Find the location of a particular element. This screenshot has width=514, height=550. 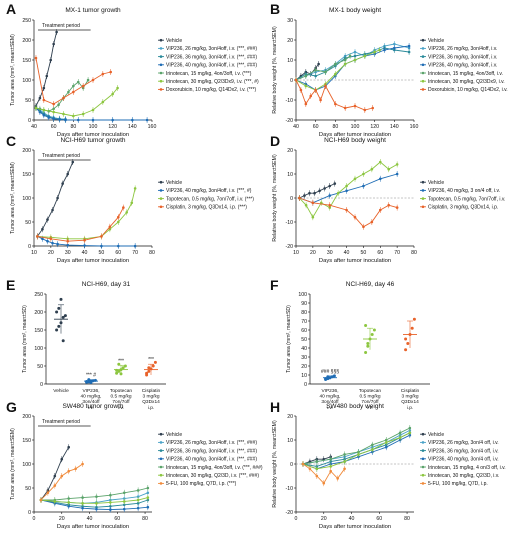

y-tick-label: 50 is located at coordinates (304, 340).